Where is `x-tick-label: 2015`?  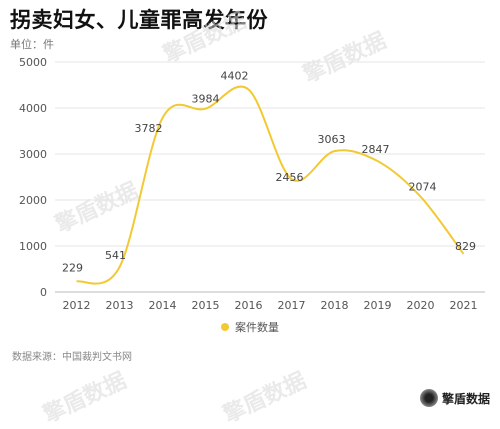
x-tick-label: 2015 is located at coordinates (206, 305).